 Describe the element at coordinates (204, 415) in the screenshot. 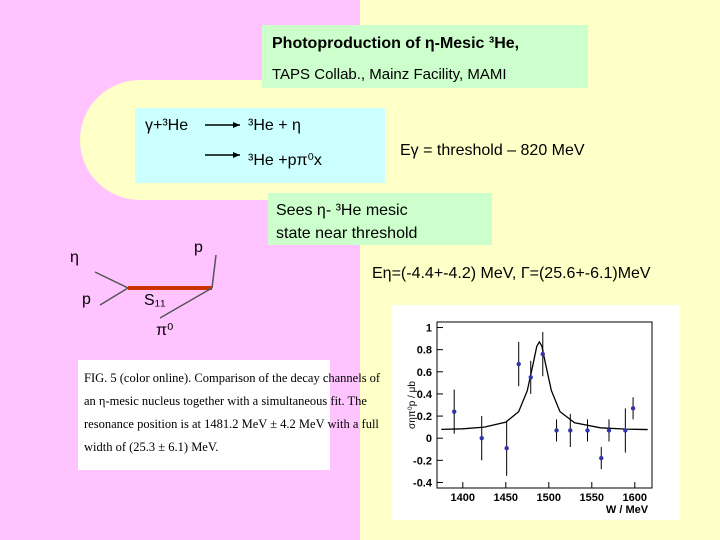

I see `caption-box` at that location.